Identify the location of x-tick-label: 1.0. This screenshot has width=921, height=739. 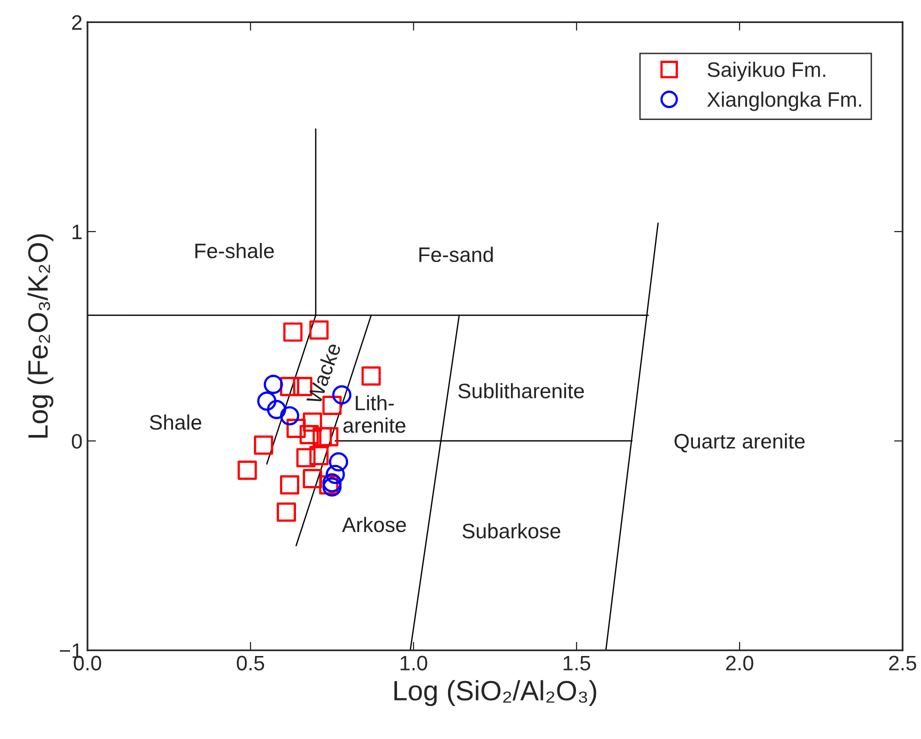
(414, 663).